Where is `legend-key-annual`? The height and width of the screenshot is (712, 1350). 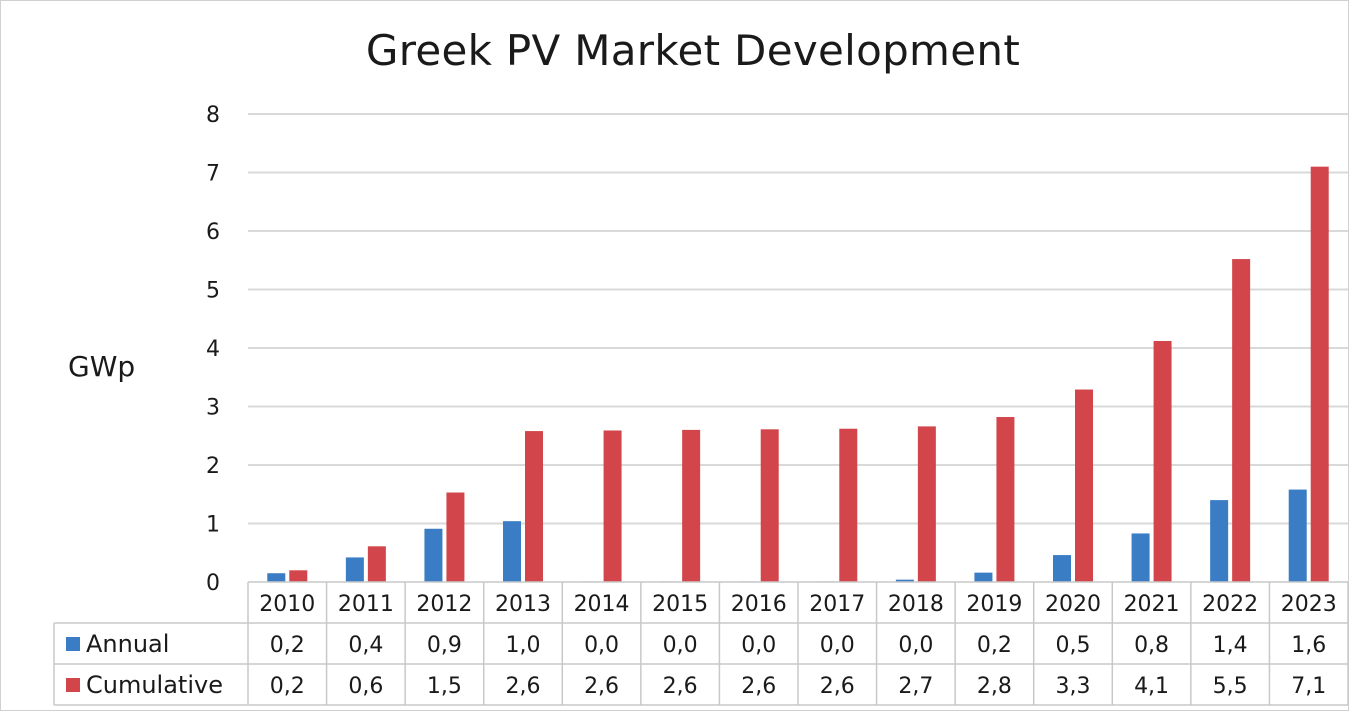
legend-key-annual is located at coordinates (73, 644).